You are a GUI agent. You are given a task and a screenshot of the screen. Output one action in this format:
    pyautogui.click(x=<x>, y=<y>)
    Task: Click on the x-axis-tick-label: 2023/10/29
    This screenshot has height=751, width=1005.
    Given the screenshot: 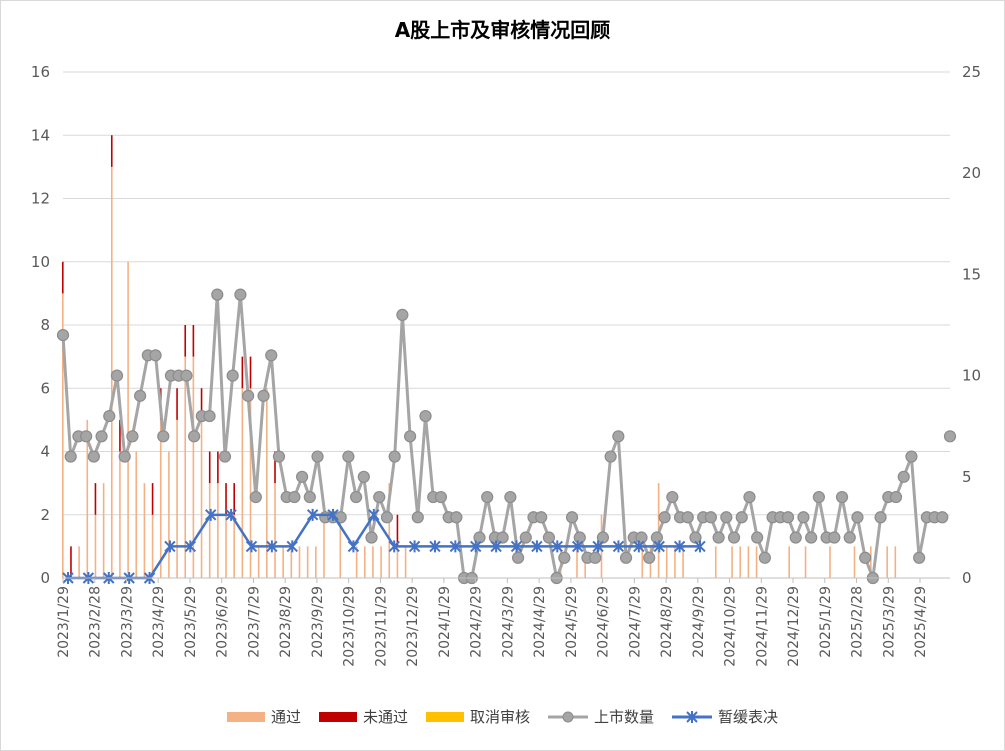 What is the action you would take?
    pyautogui.click(x=350, y=626)
    